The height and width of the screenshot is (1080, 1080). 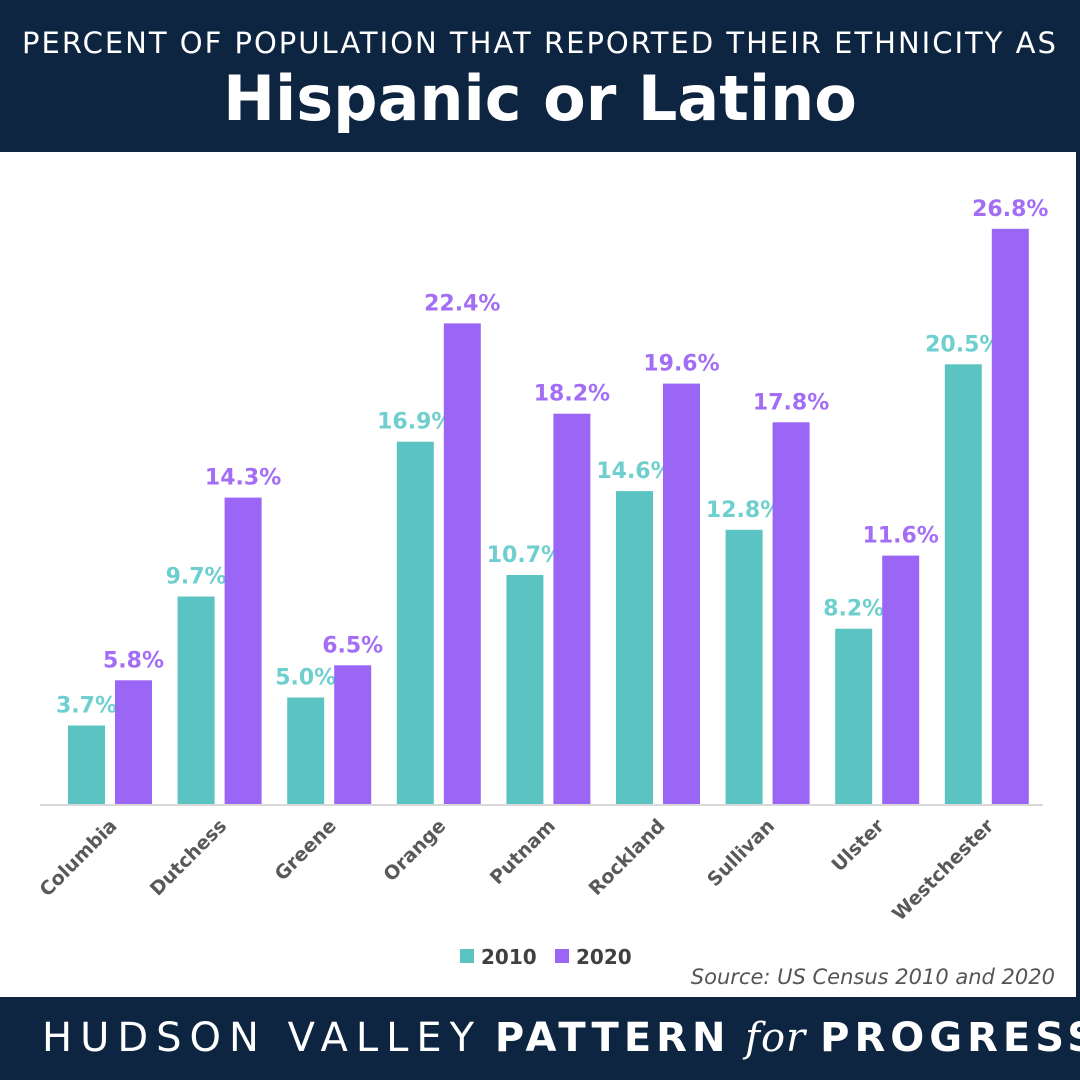 What do you see at coordinates (604, 957) in the screenshot?
I see `legend-label-2020: 2020` at bounding box center [604, 957].